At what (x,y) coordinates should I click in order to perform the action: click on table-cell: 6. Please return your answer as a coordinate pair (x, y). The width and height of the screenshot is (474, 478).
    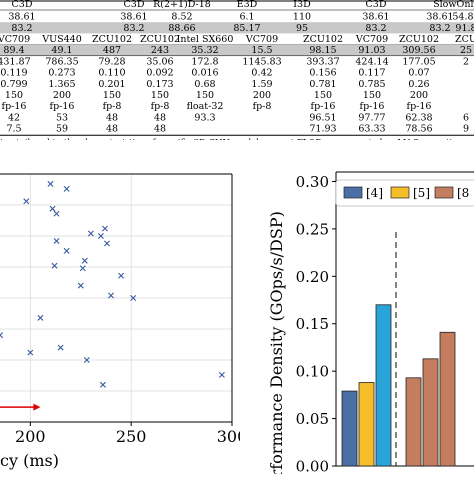
    Looking at the image, I should click on (466, 117).